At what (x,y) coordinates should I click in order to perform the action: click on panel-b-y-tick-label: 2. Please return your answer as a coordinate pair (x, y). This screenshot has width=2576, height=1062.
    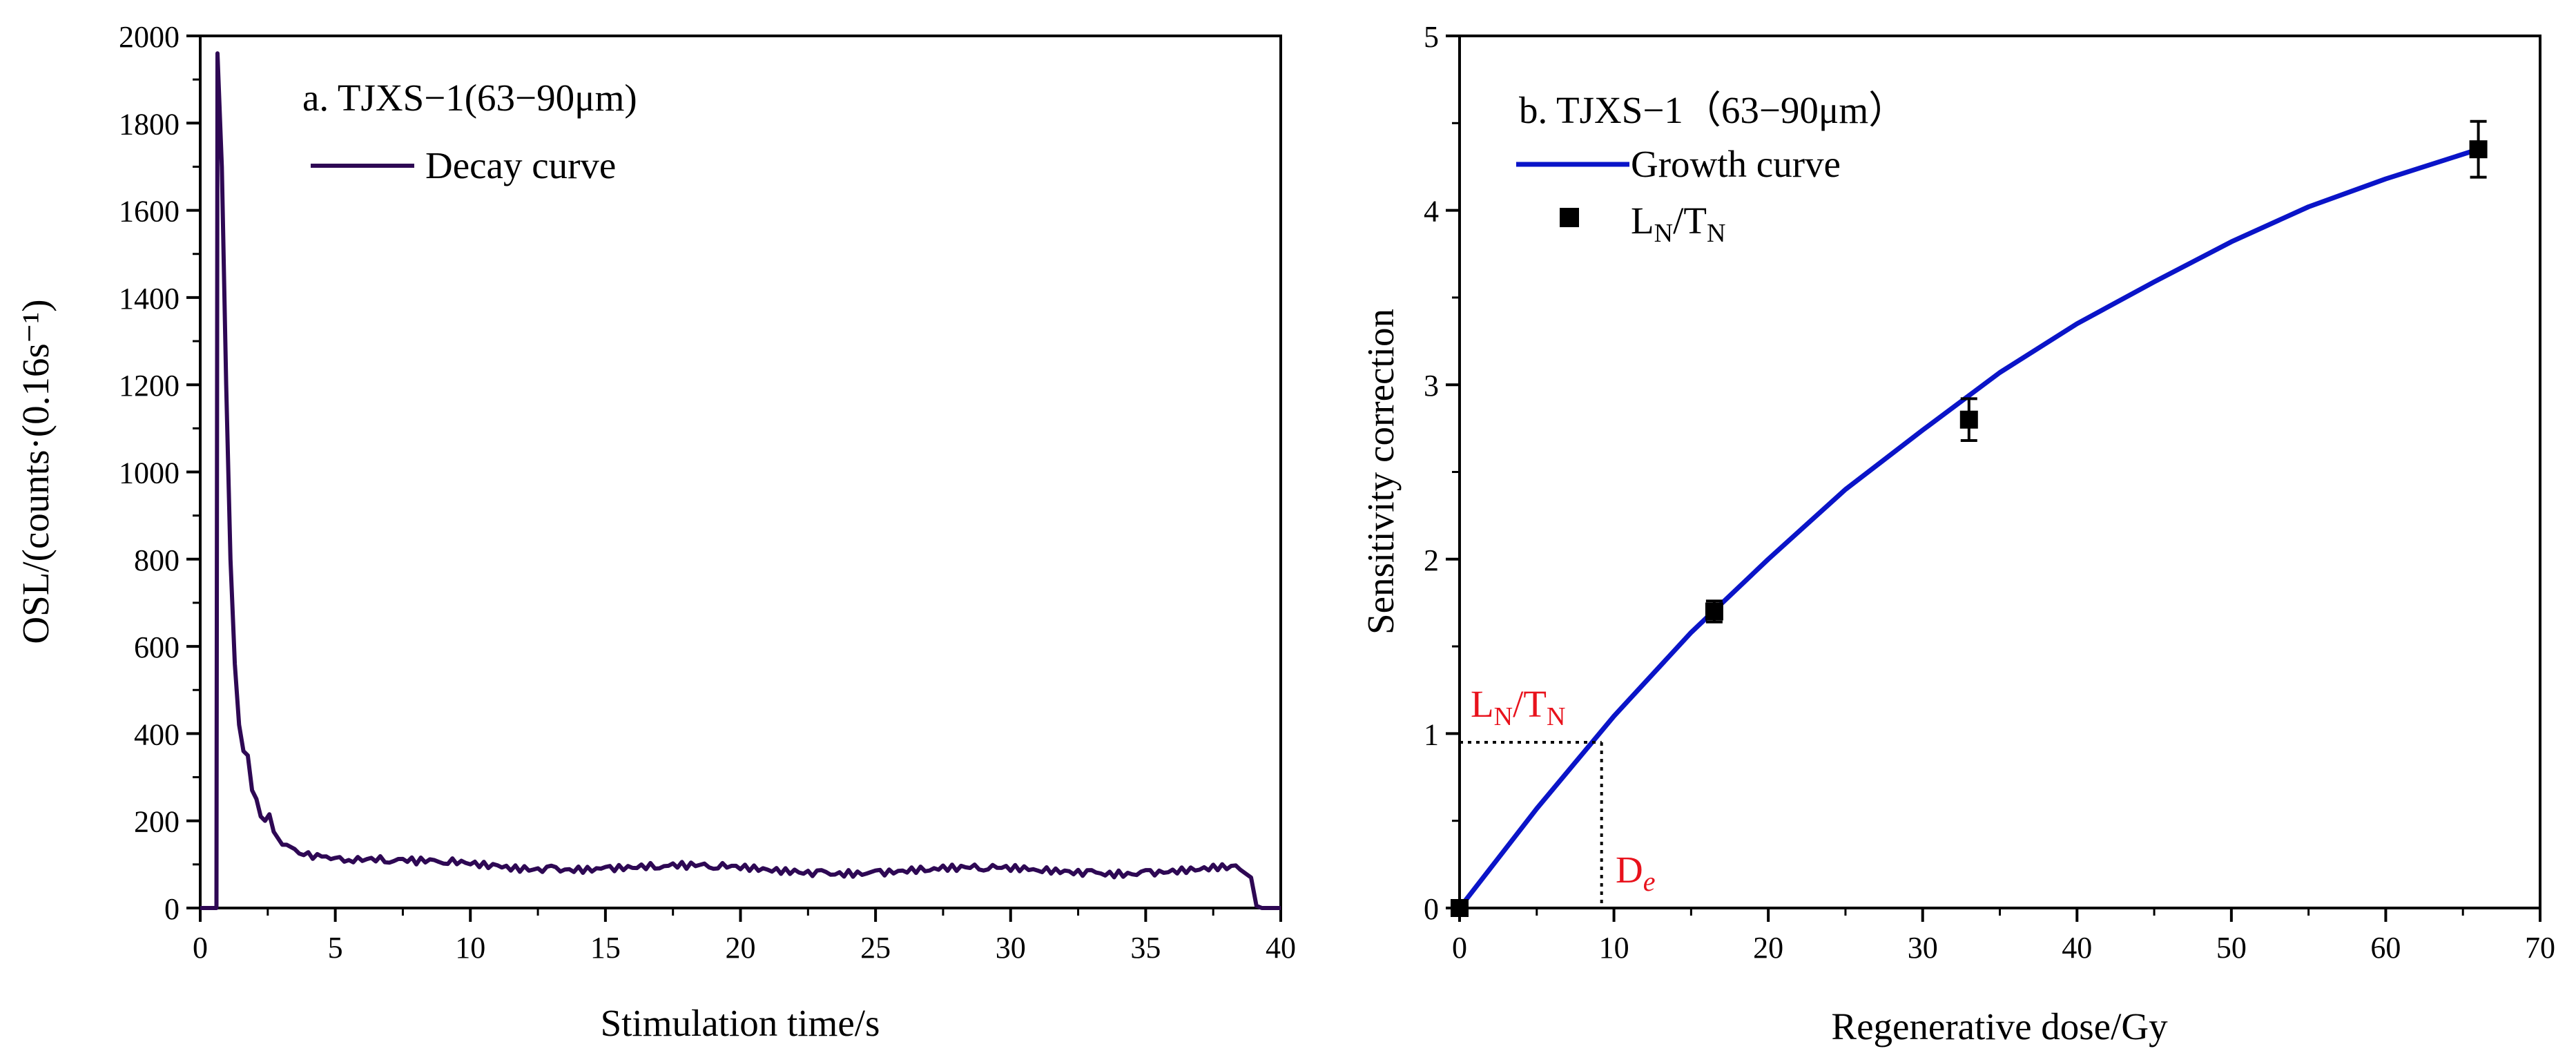
    Looking at the image, I should click on (1431, 560).